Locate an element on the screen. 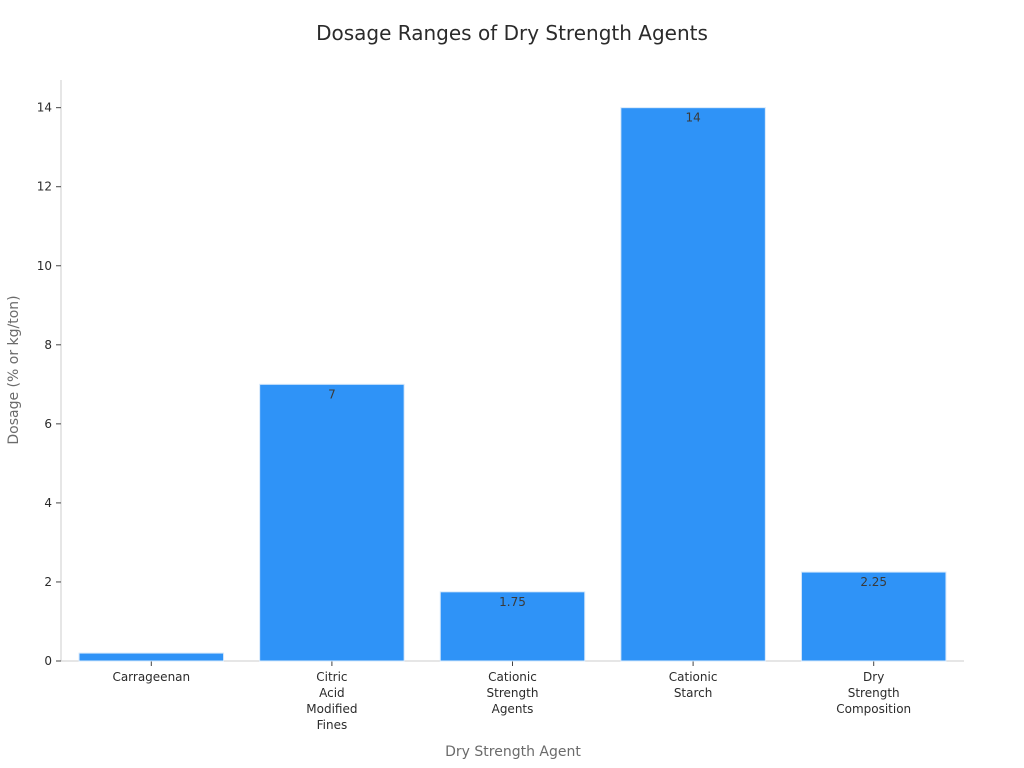 This screenshot has width=1024, height=768. x-tick-label-line: Modified is located at coordinates (331, 709).